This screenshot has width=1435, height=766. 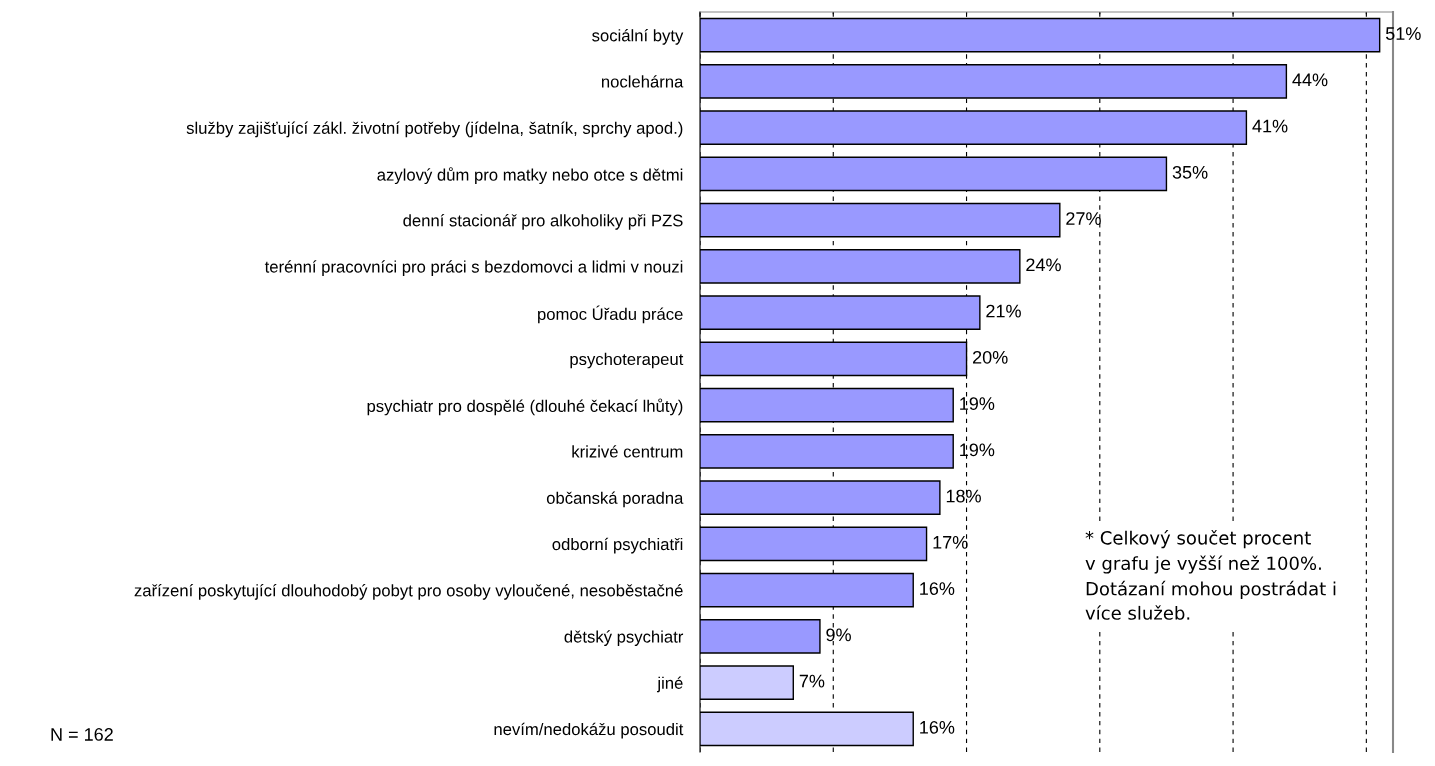 I want to click on y-tick-label: sociální byty, so click(x=638, y=36).